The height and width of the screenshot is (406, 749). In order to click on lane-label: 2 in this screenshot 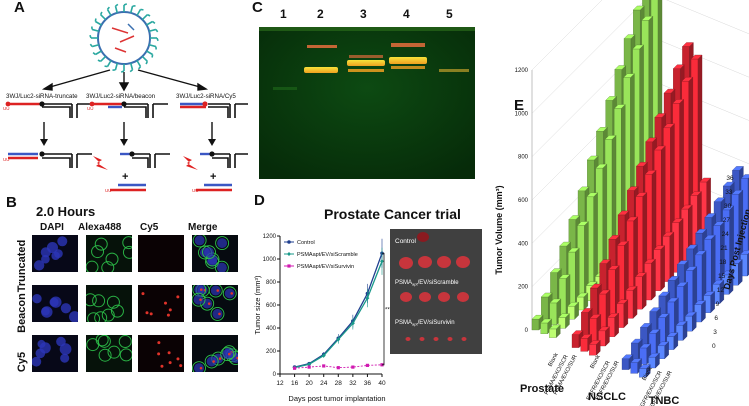, I will do `click(320, 14)`.